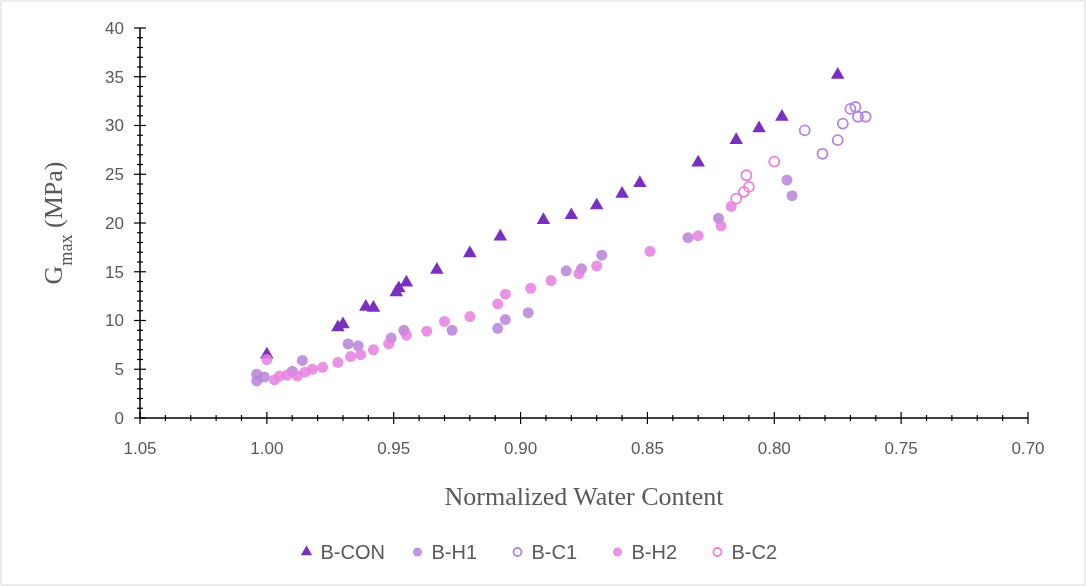  Describe the element at coordinates (454, 552) in the screenshot. I see `legend-label: B-H1` at that location.